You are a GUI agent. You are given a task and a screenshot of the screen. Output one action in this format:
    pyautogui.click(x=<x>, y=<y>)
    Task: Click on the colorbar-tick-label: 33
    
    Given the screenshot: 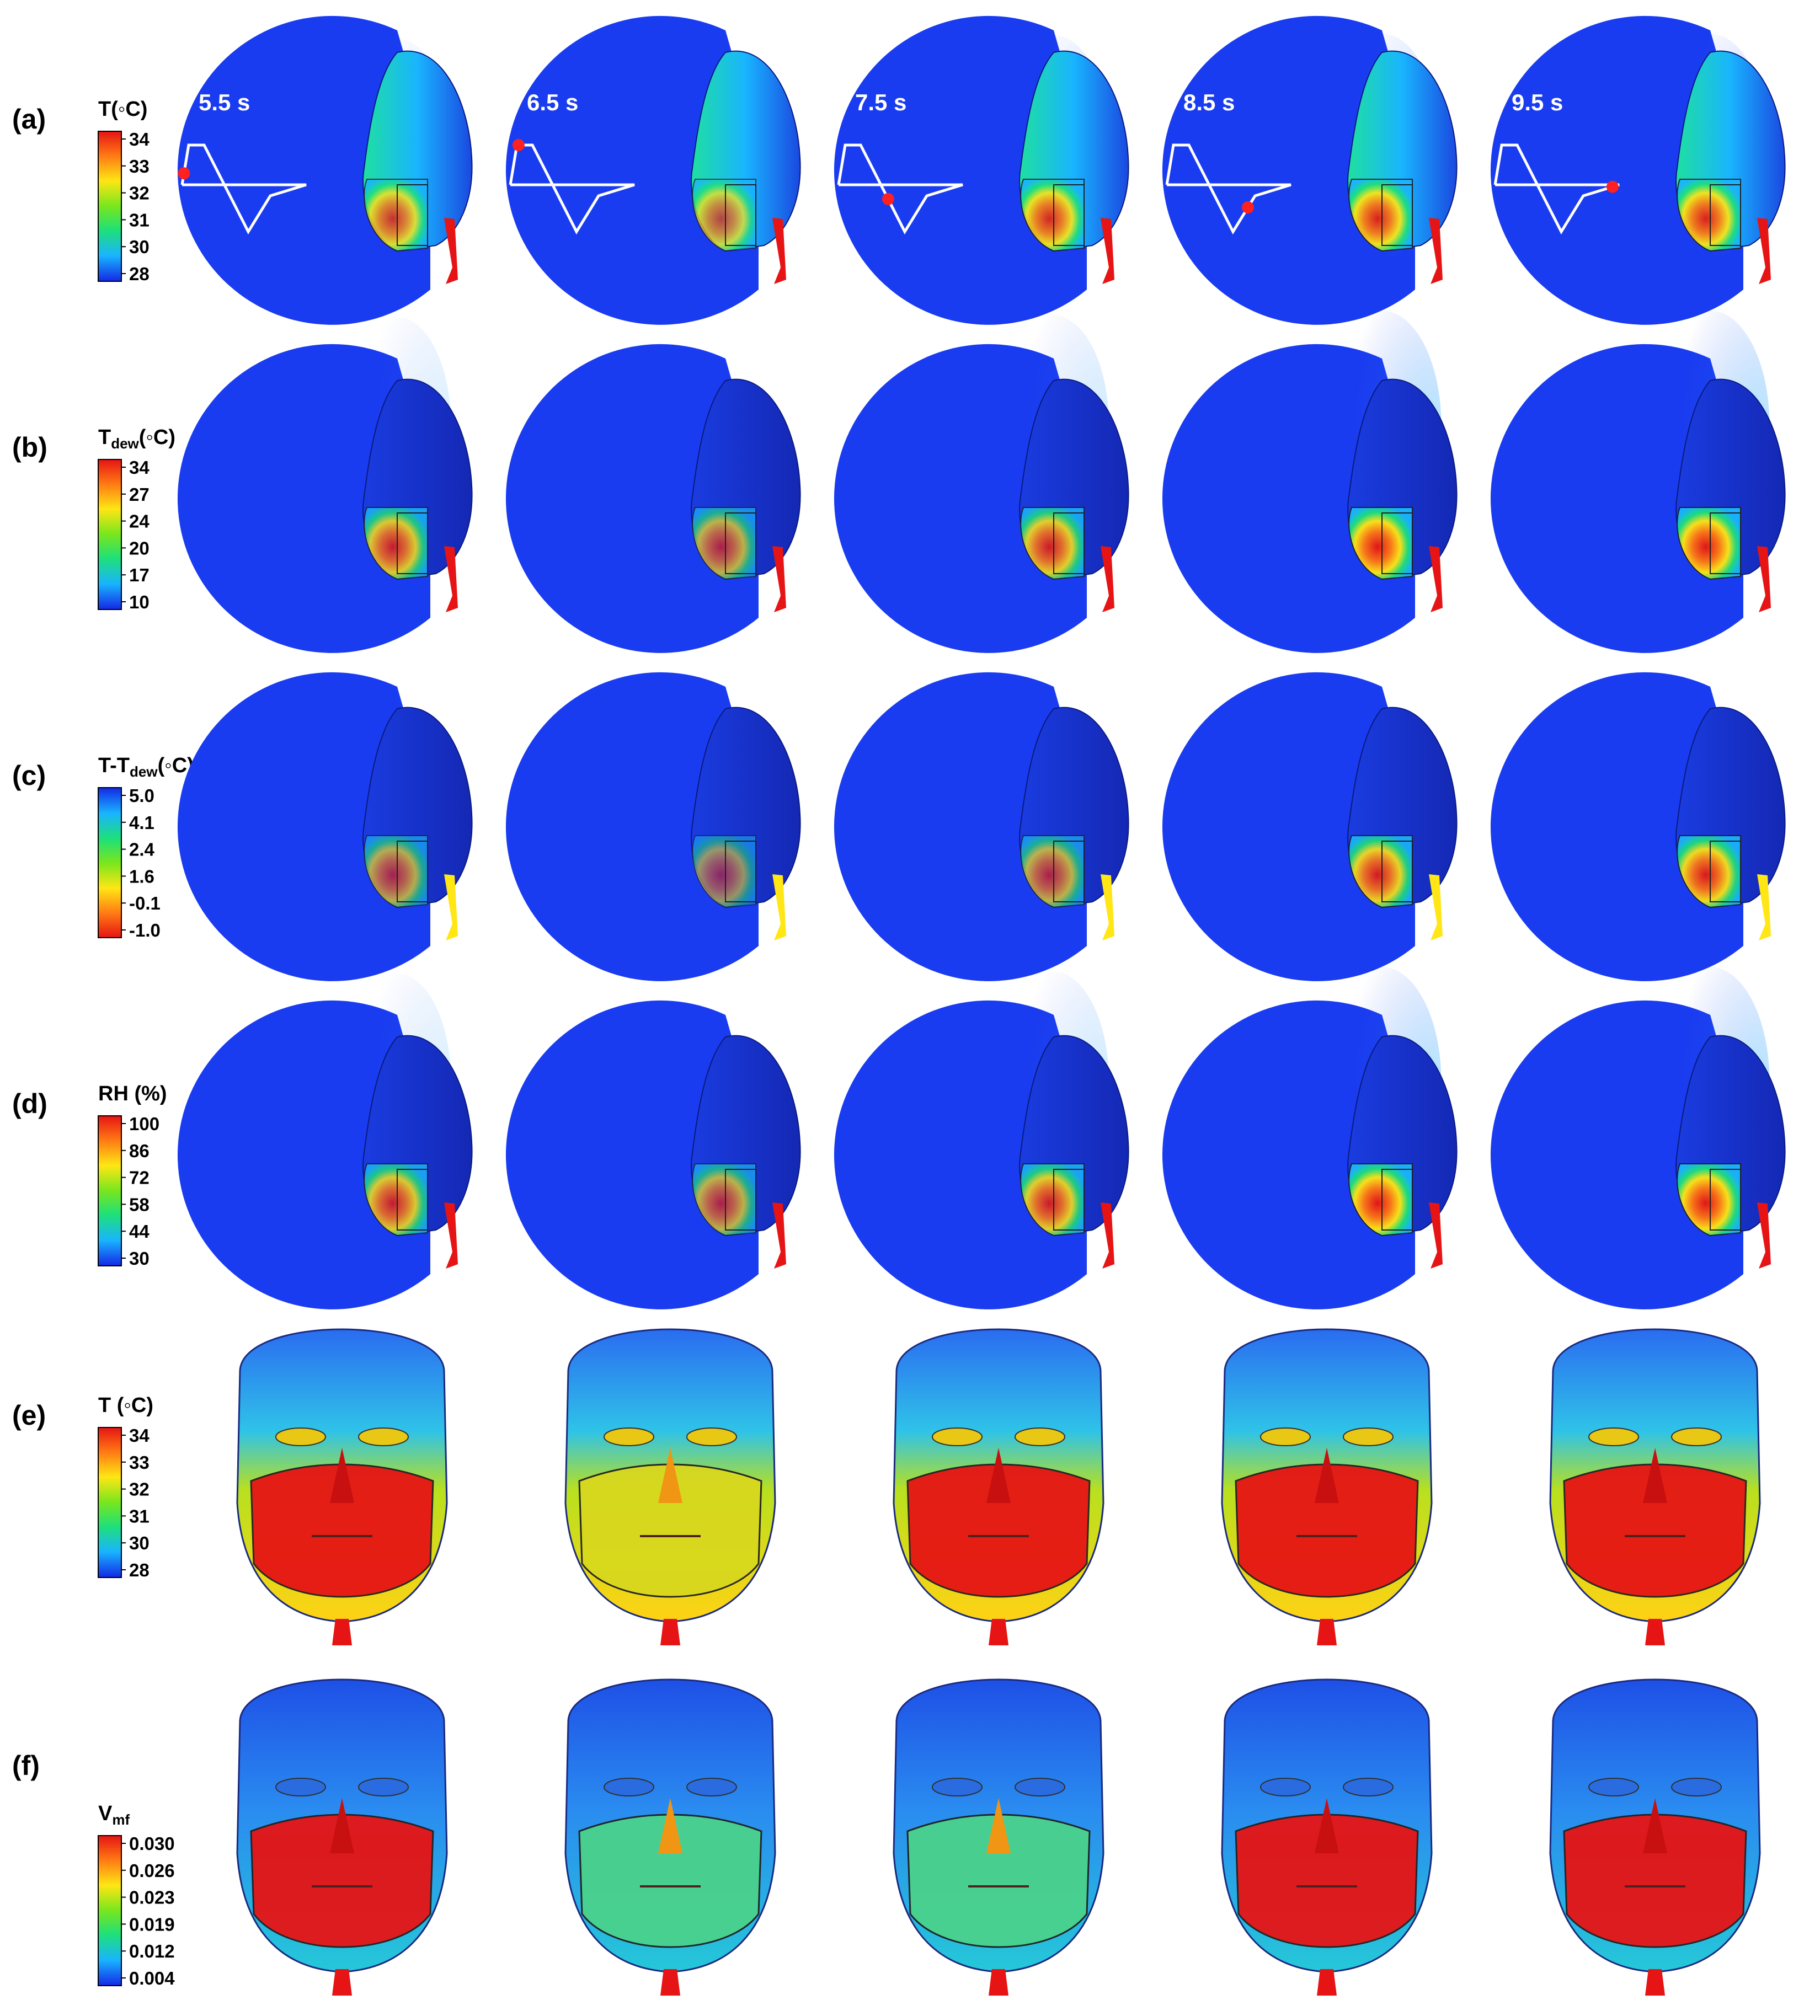 What is the action you would take?
    pyautogui.click(x=139, y=1462)
    